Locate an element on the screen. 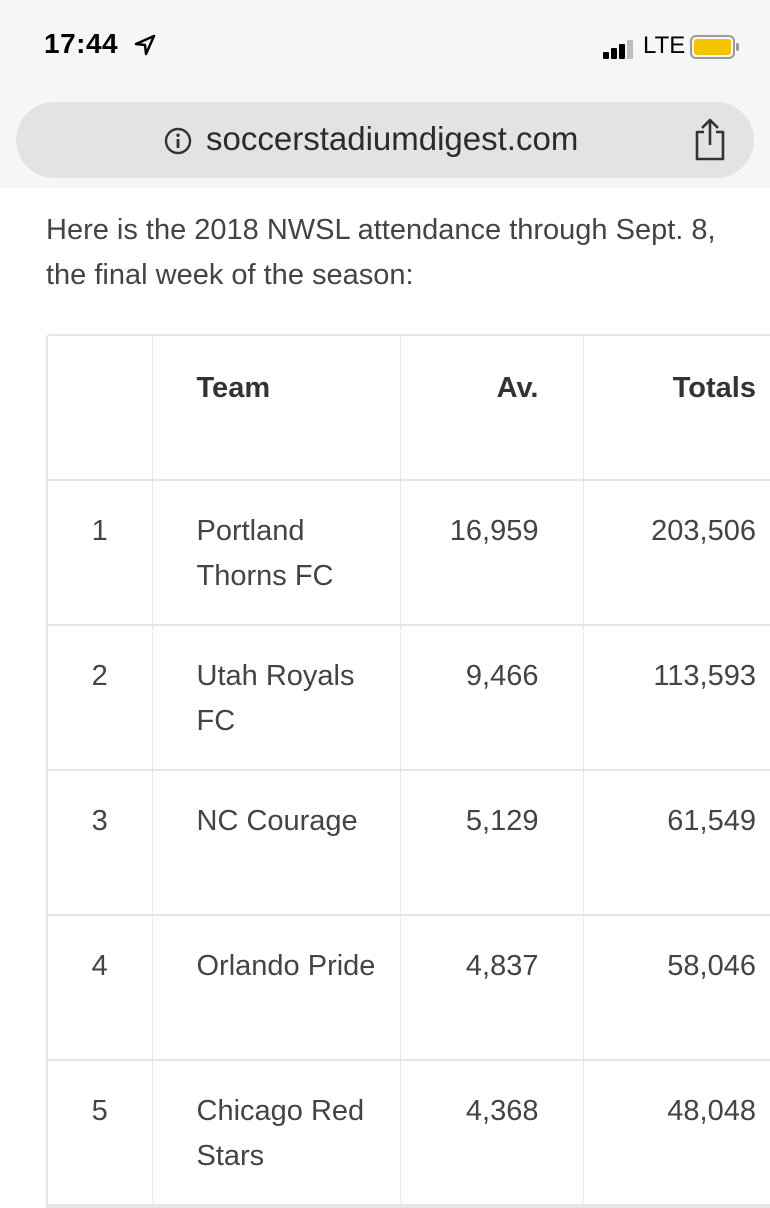 The image size is (770, 1208). row-total: 61,549 is located at coordinates (676, 843).